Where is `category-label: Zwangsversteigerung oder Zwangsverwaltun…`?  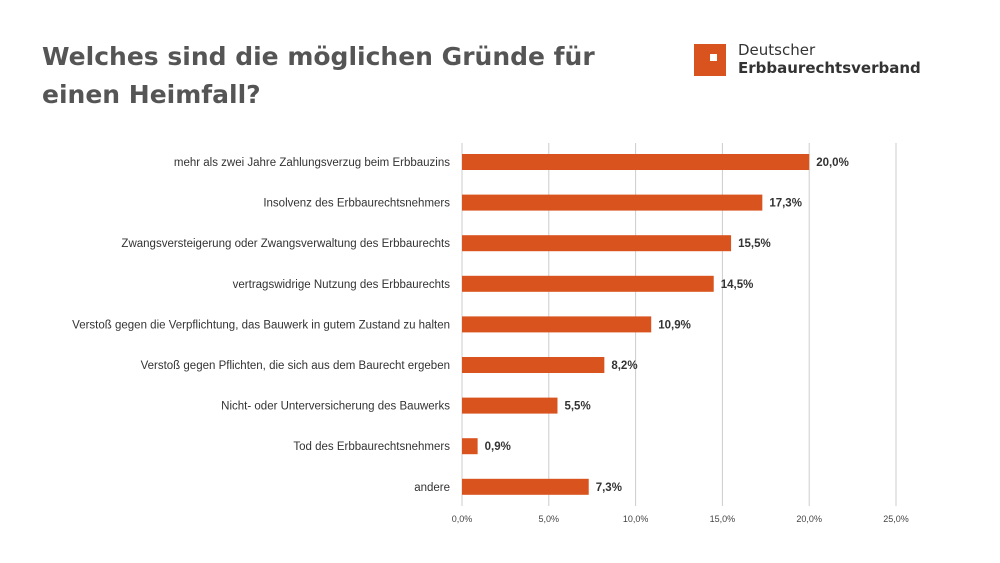 category-label: Zwangsversteigerung oder Zwangsverwaltun… is located at coordinates (285, 244).